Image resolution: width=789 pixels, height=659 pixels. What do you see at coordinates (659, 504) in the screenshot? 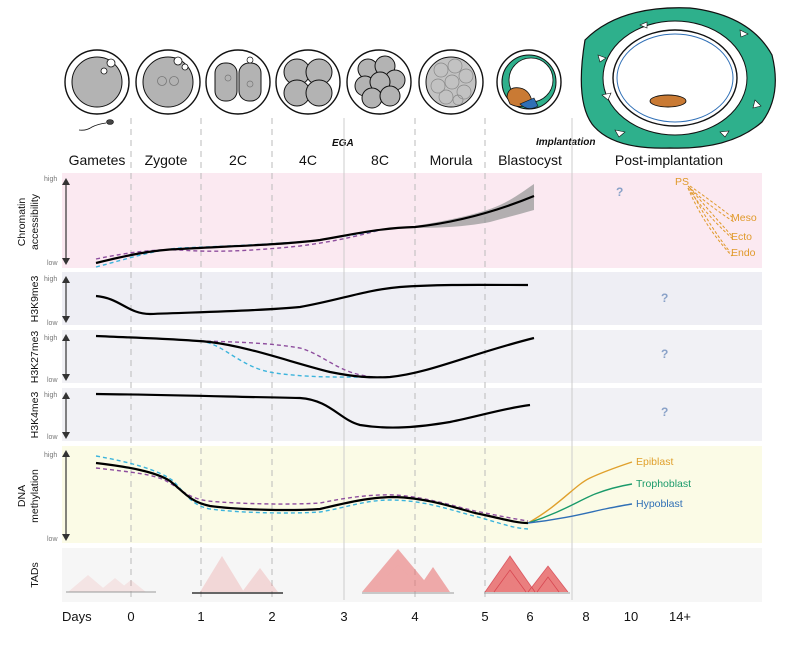
I see `lineage-hypoblast: Hypoblast` at bounding box center [659, 504].